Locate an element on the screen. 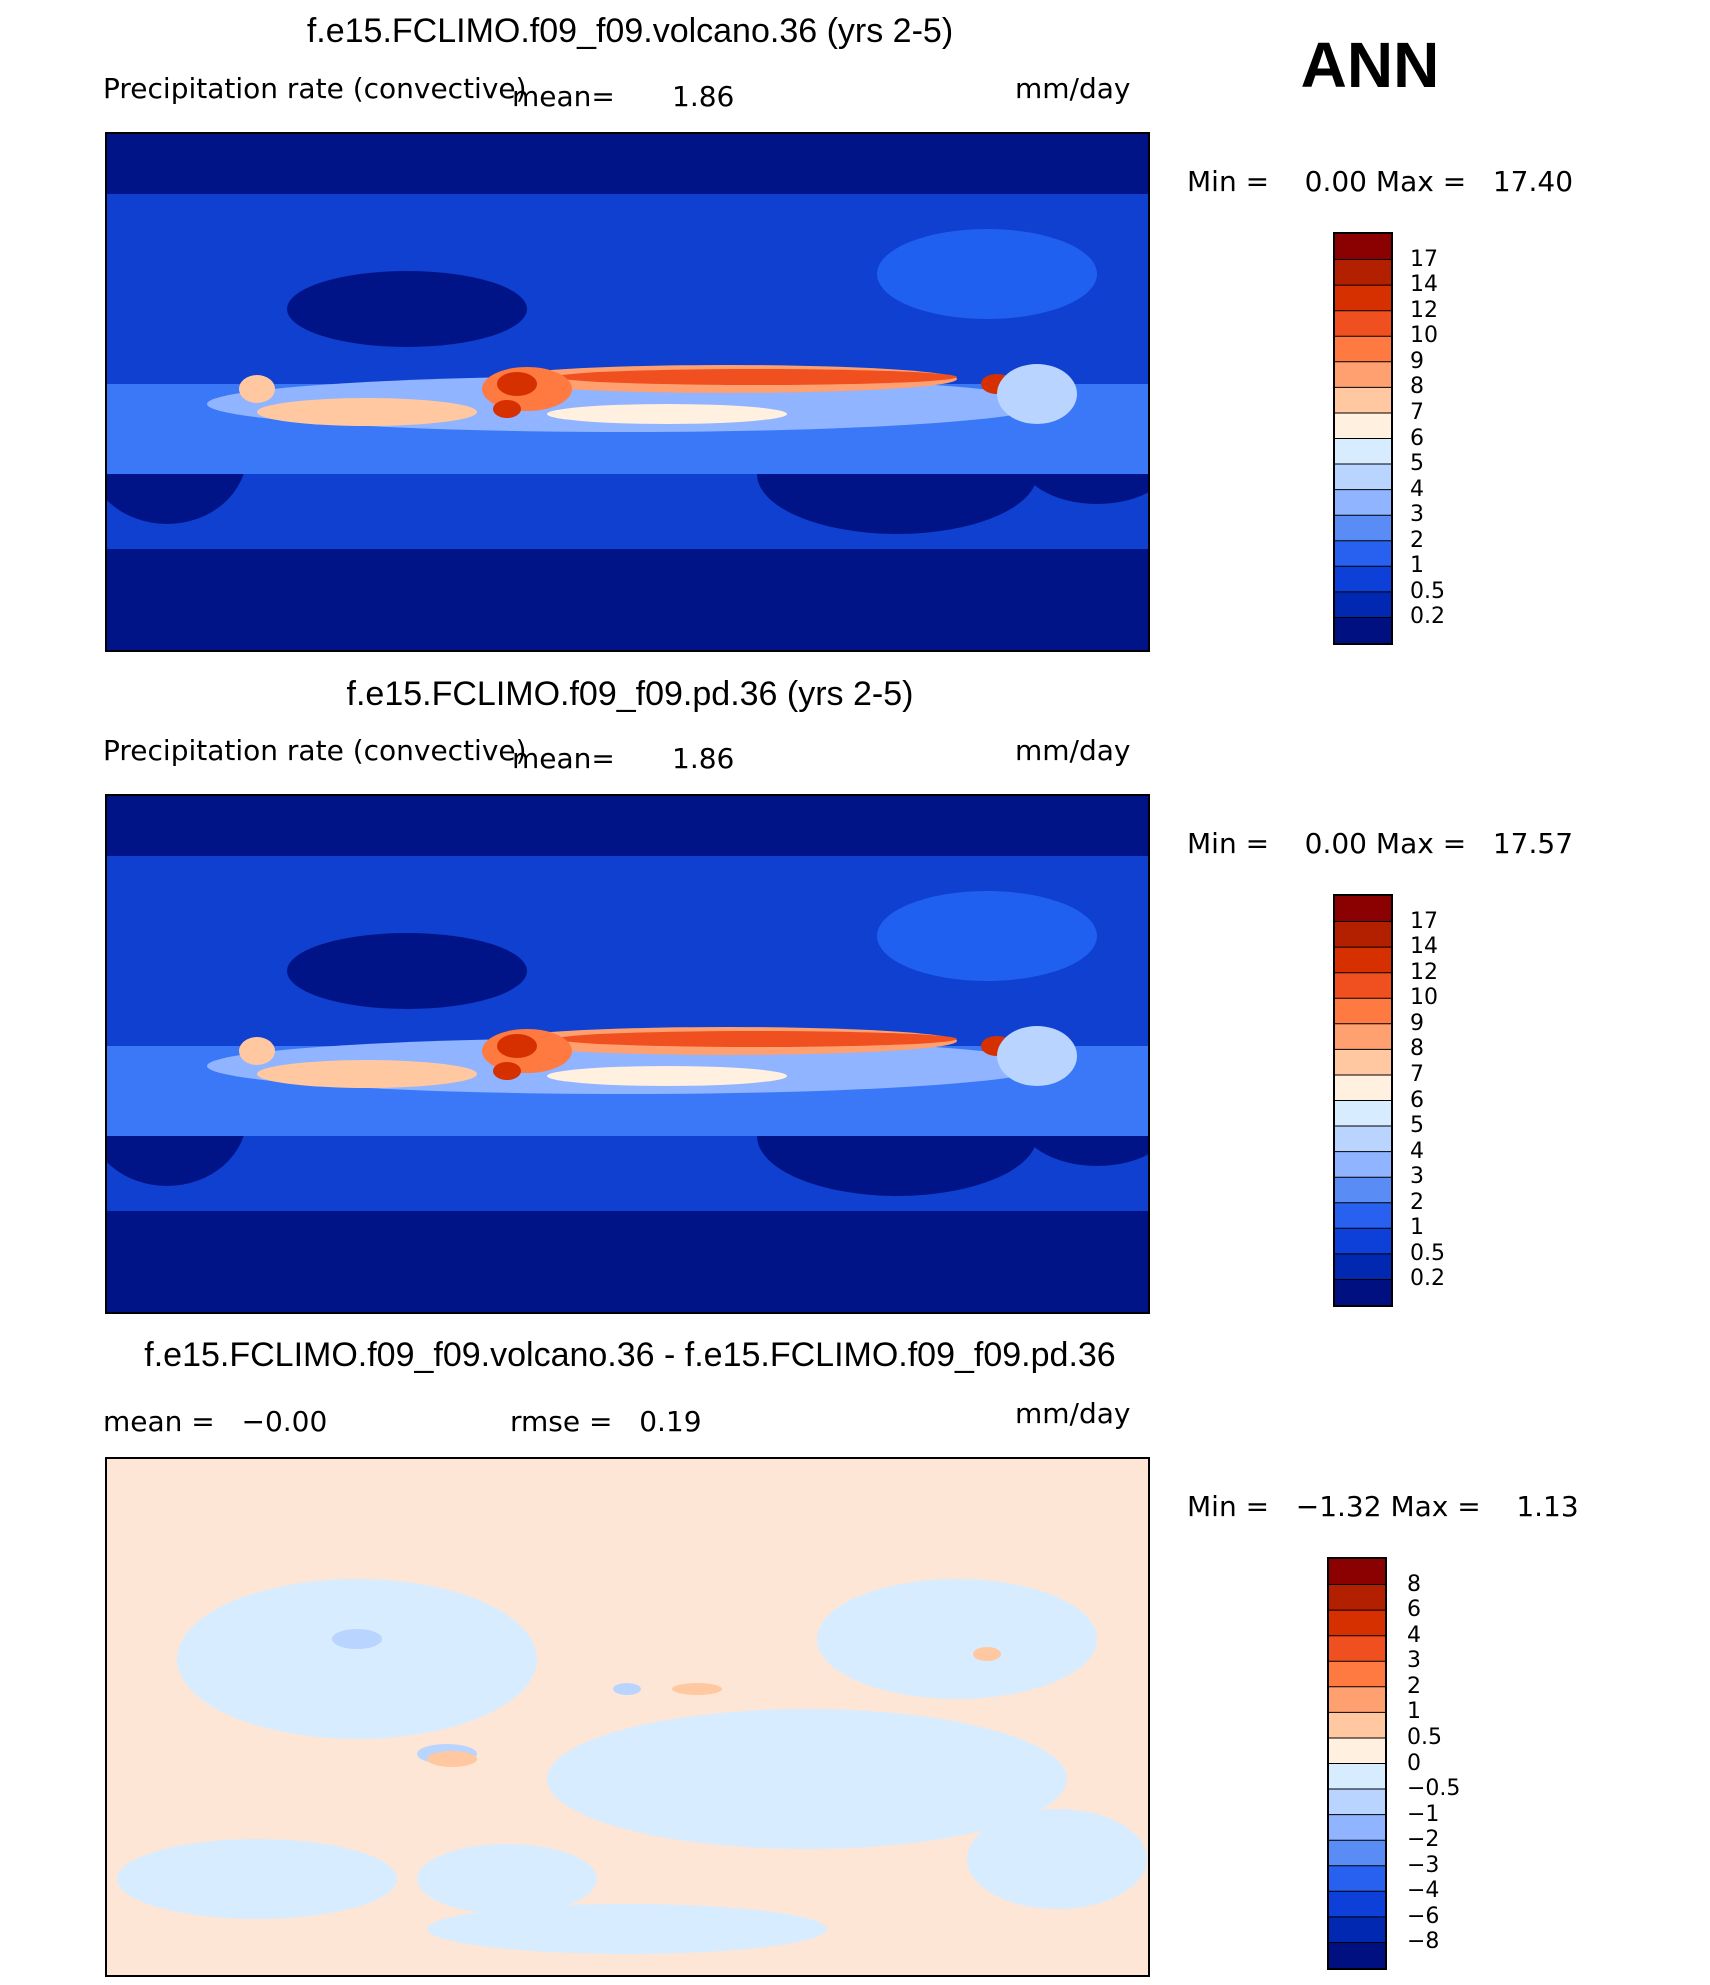 The height and width of the screenshot is (1985, 1710). colorbar-tick-label: −8 is located at coordinates (1423, 1942).